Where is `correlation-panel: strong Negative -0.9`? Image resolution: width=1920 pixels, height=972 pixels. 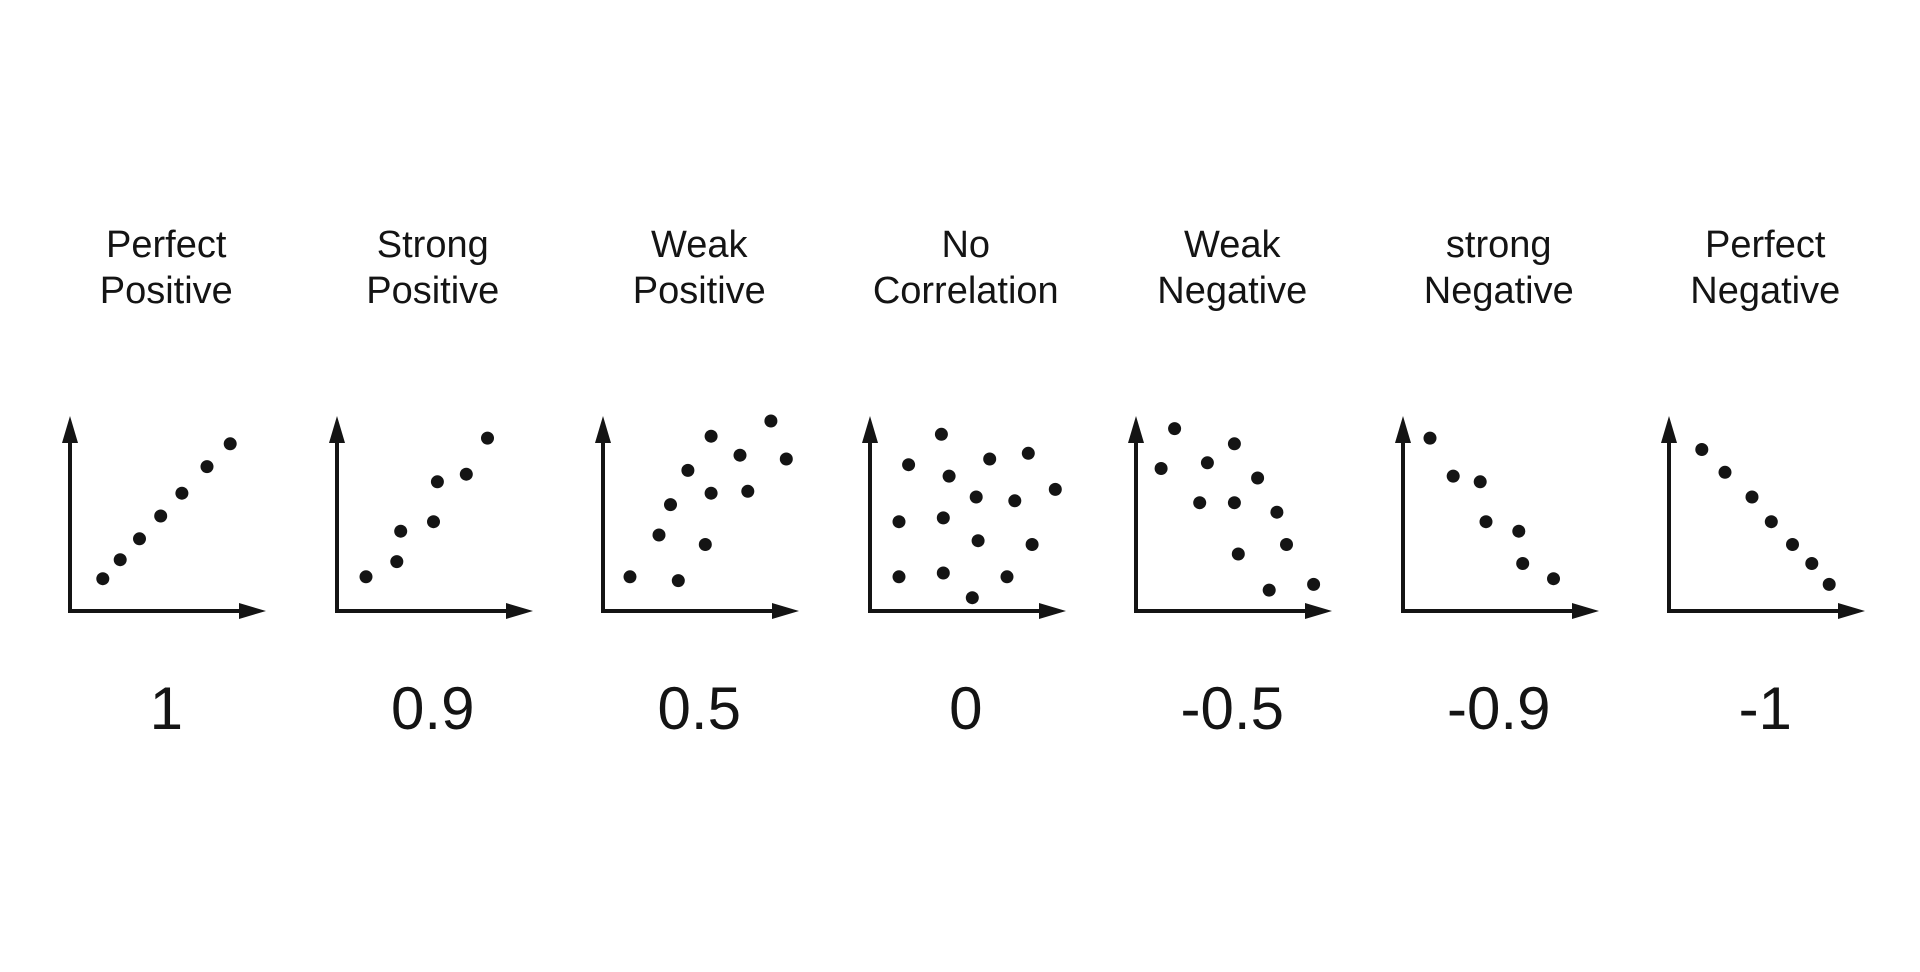
correlation-panel: strong Negative -0.9 is located at coordinates (1499, 484).